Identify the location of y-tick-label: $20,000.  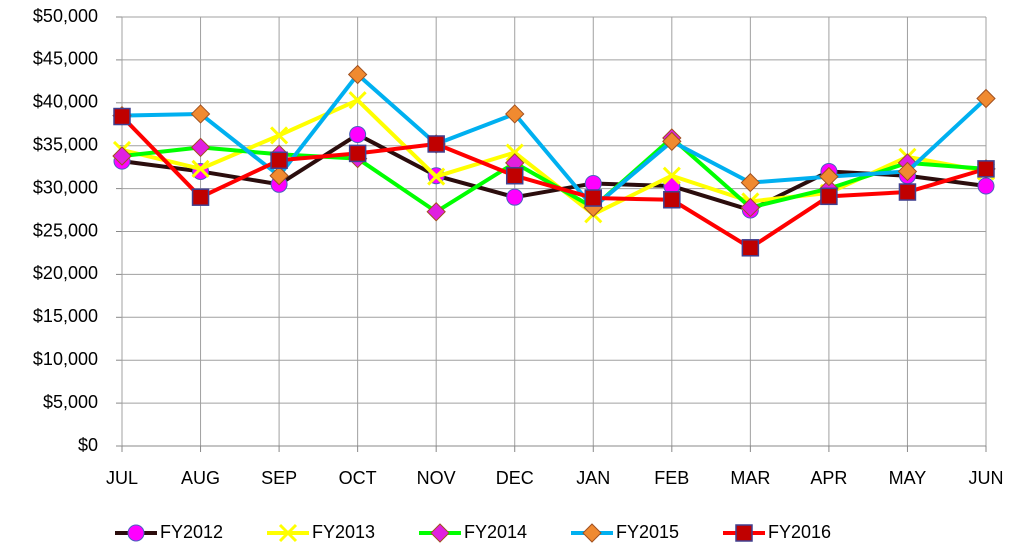
(65, 273).